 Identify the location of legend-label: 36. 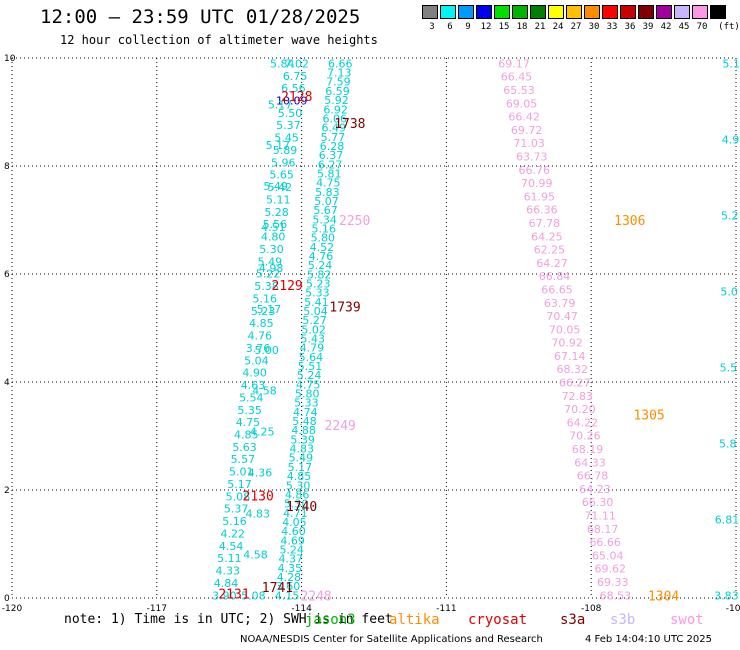
(630, 27).